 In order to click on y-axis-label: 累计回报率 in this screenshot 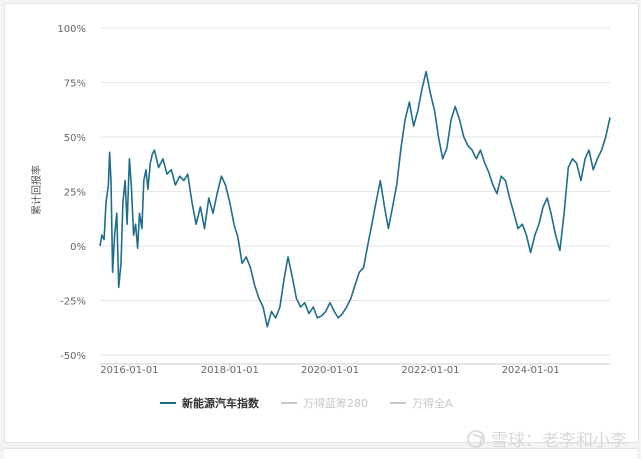, I will do `click(36, 190)`.